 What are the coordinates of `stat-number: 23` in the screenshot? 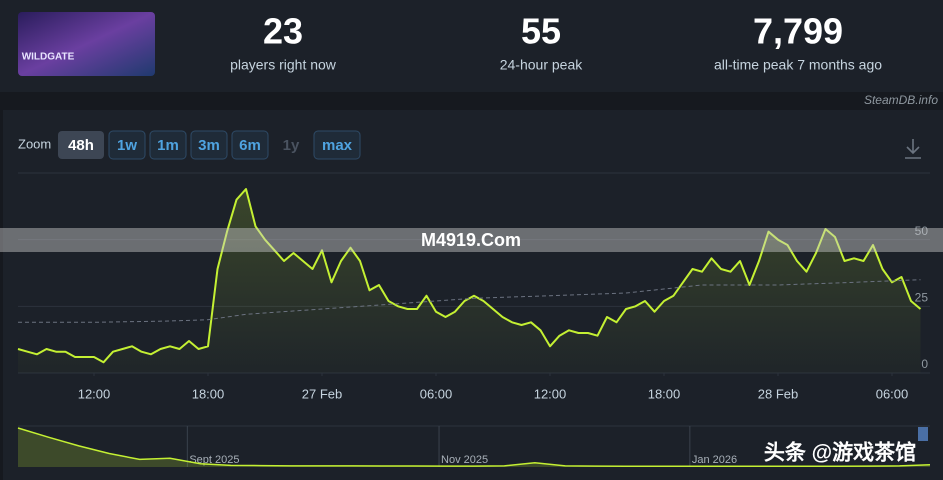 It's located at (283, 31).